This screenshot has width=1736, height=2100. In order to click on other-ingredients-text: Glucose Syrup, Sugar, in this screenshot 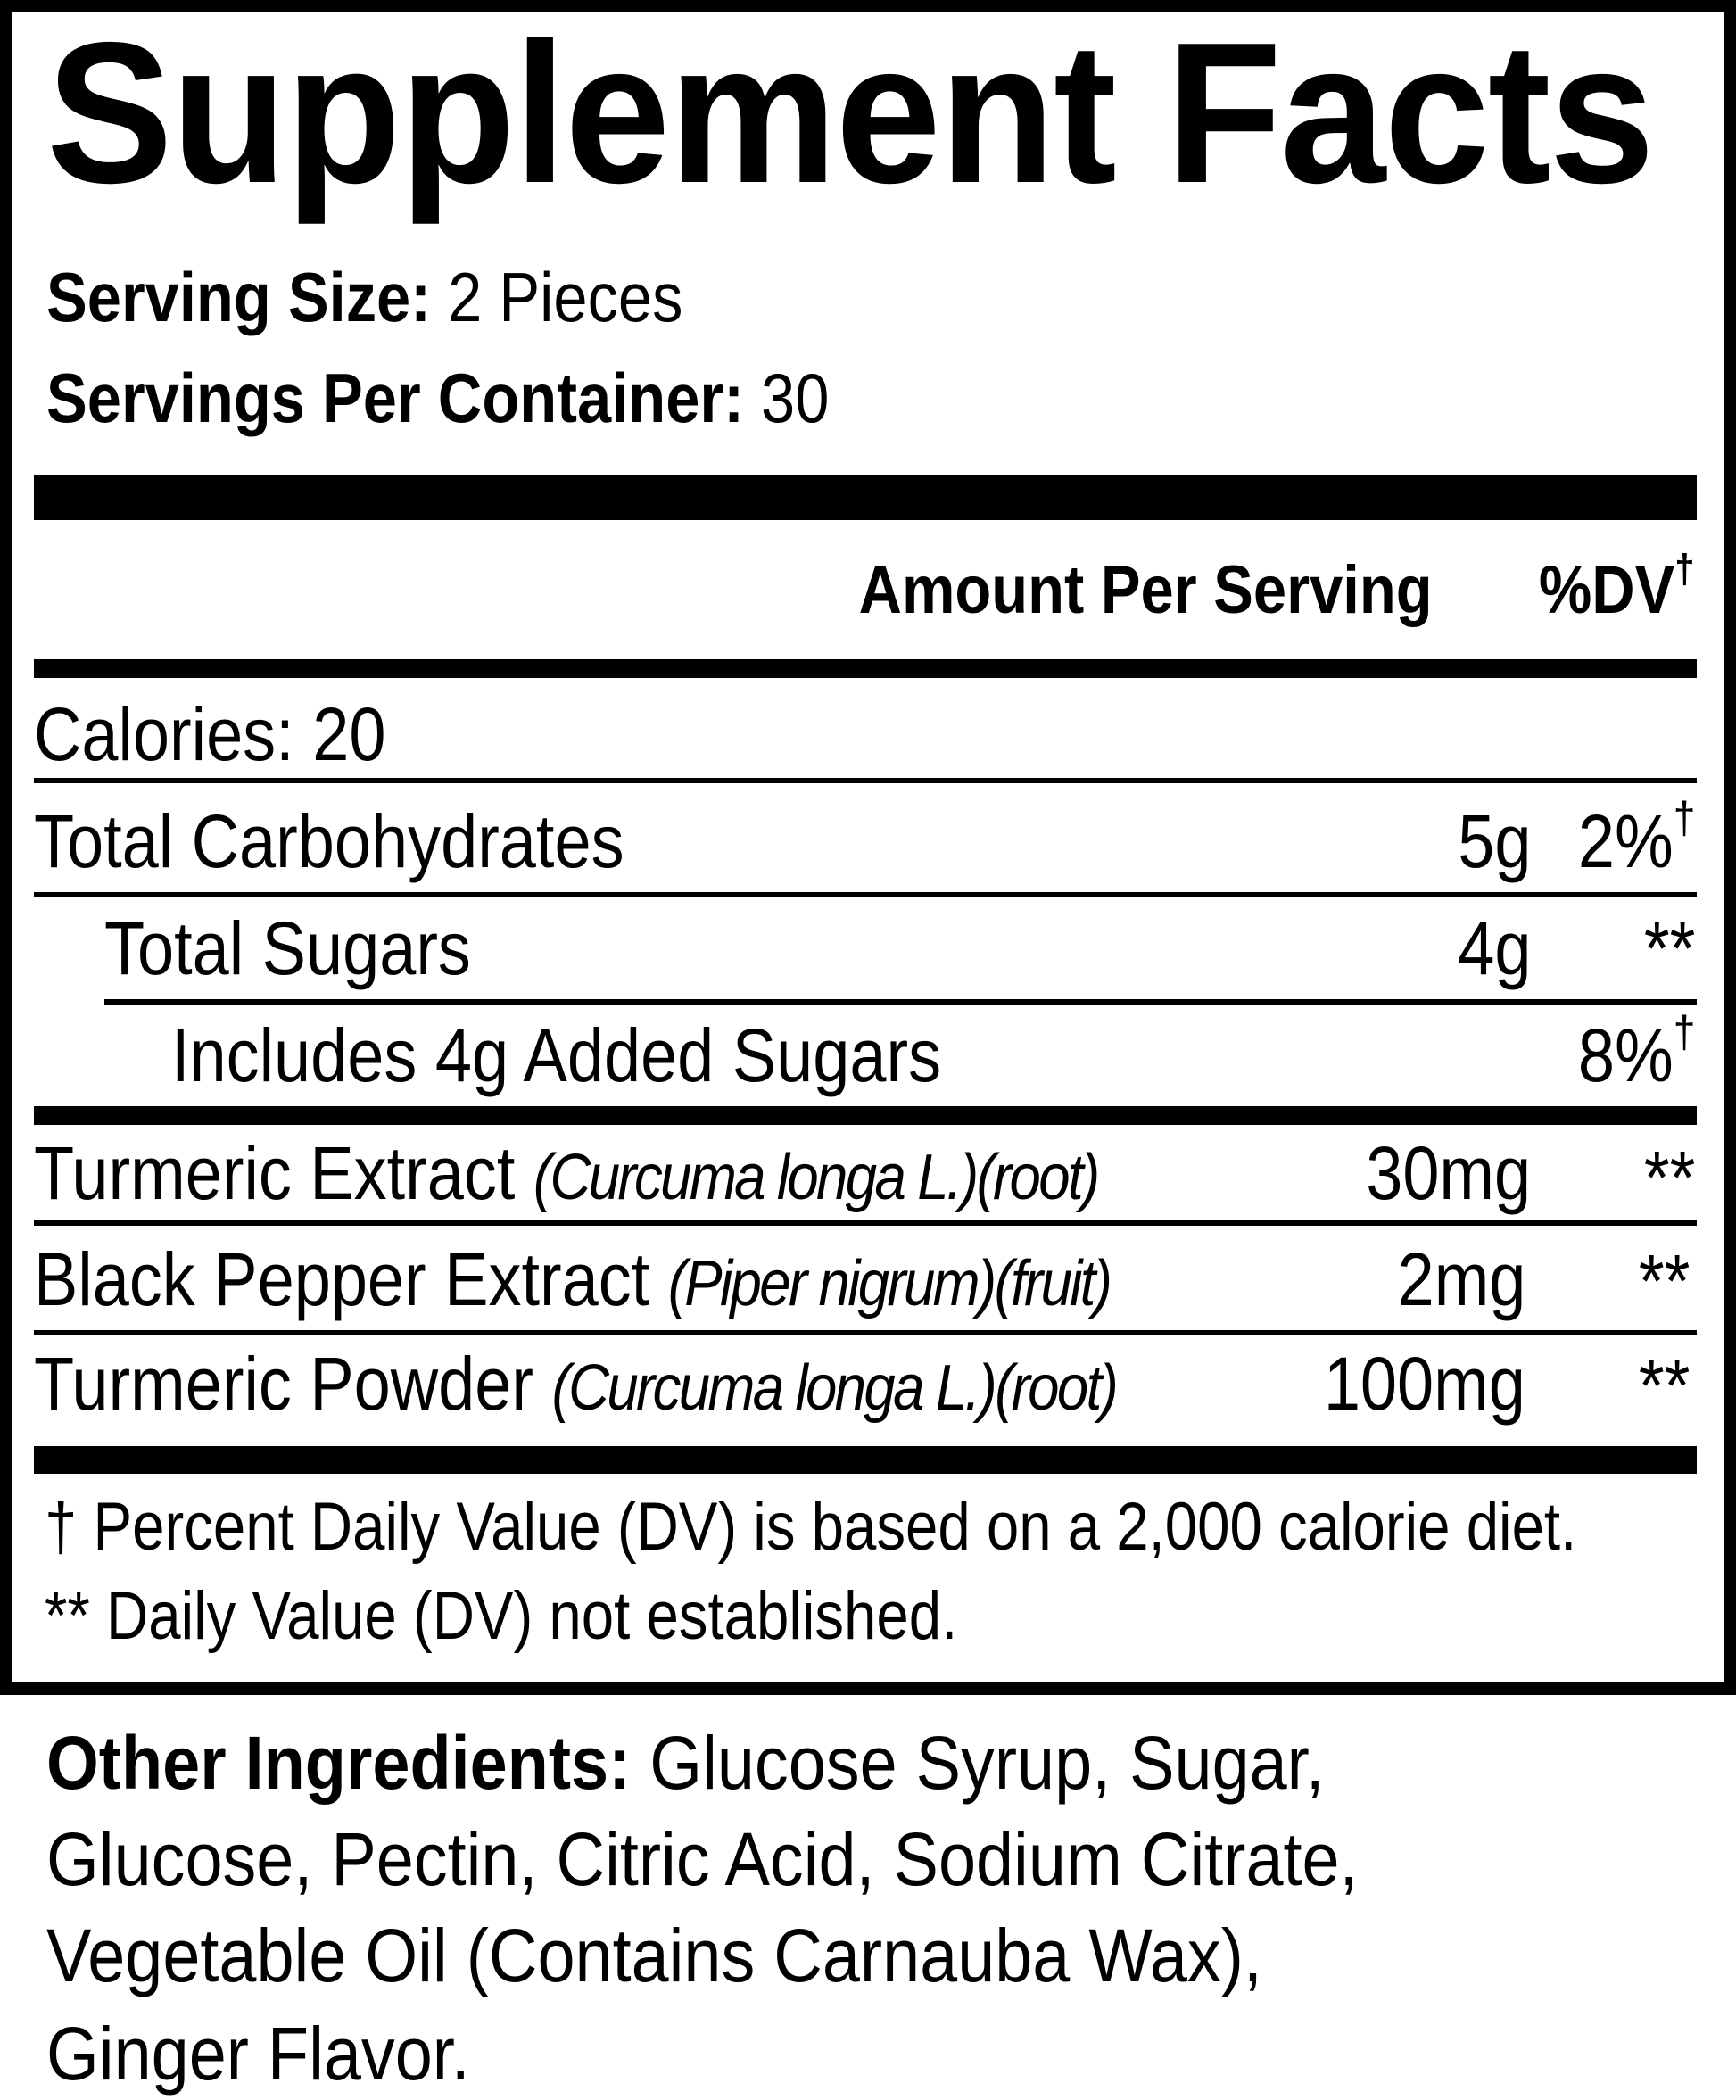, I will do `click(987, 1763)`.